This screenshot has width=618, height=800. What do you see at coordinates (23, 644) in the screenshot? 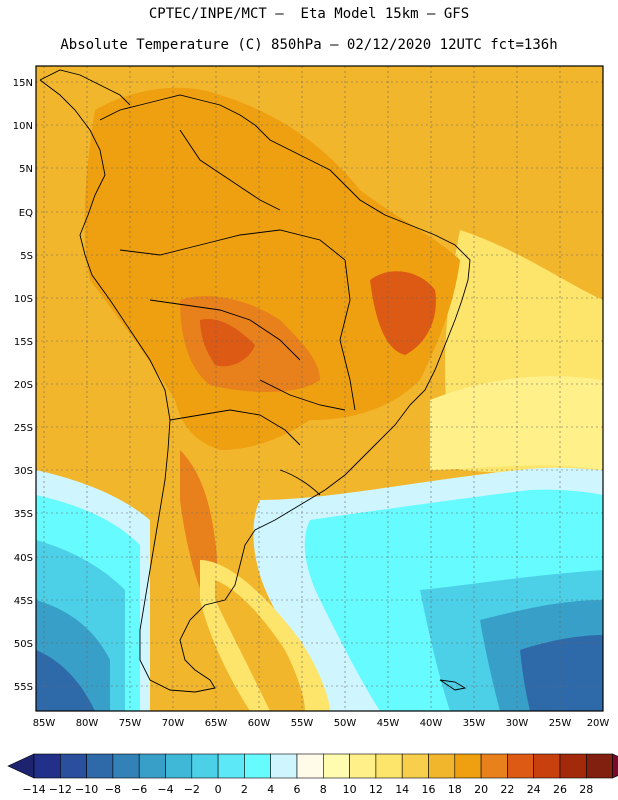
I see `lat-label-50s: 50S` at bounding box center [23, 644].